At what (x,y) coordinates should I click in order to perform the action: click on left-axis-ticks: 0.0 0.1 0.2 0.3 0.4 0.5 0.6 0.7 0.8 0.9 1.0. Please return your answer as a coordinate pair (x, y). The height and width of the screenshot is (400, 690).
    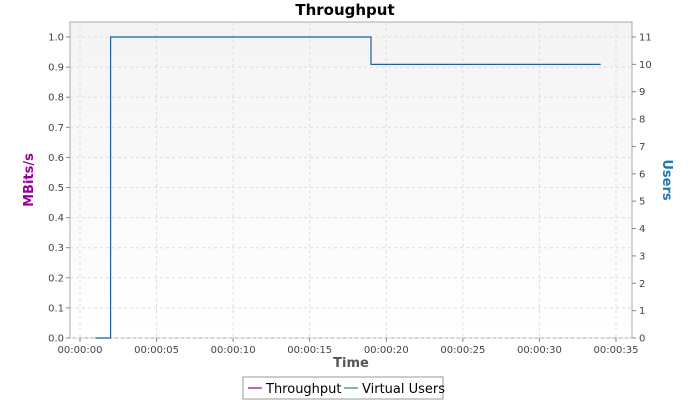
    Looking at the image, I should click on (59, 189).